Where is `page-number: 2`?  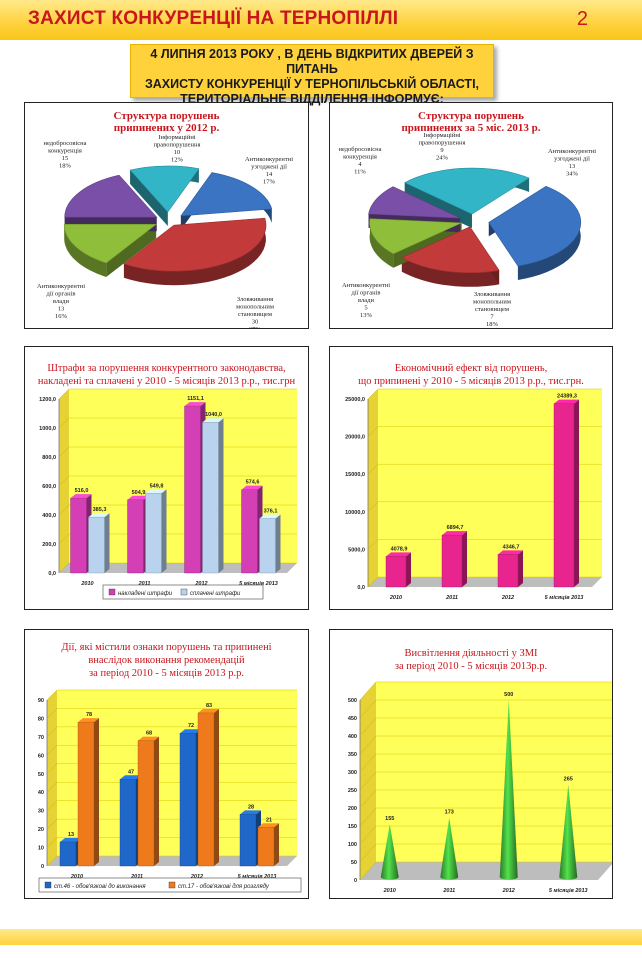 page-number: 2 is located at coordinates (582, 19).